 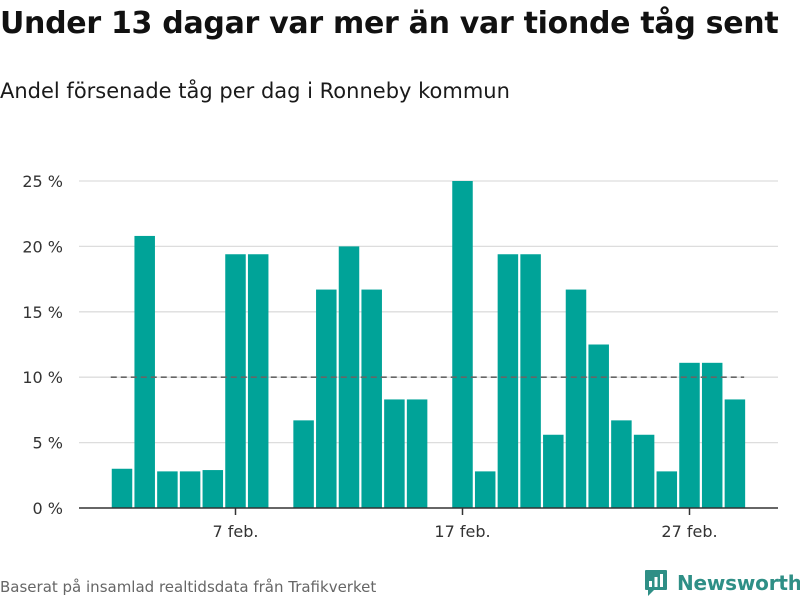 What do you see at coordinates (42, 246) in the screenshot?
I see `y-tick-label: 20 %` at bounding box center [42, 246].